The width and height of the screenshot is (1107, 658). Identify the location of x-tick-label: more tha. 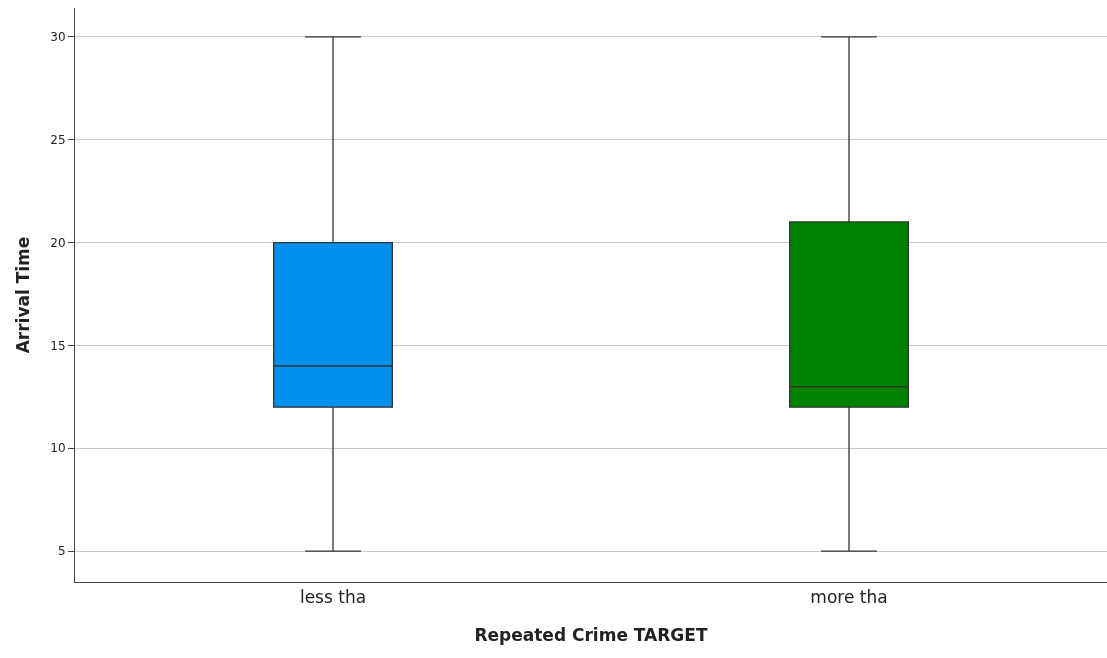
(849, 597).